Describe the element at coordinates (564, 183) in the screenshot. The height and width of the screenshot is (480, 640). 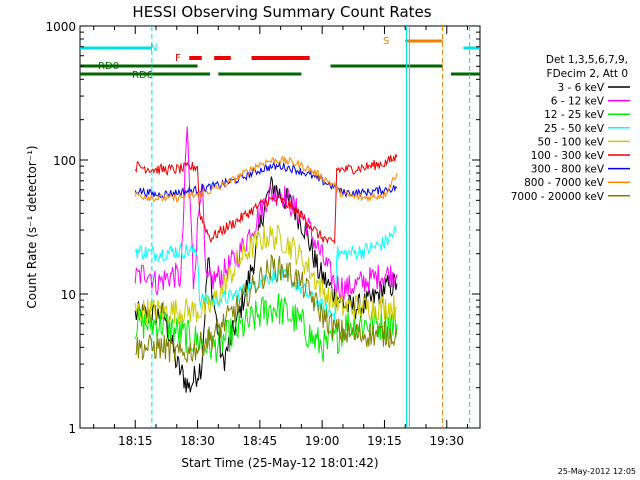
I see `legend-entry-label: 800 - 7000 keV` at that location.